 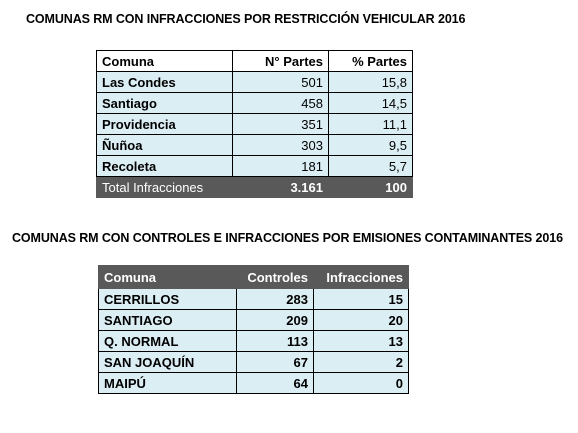 I want to click on cell-infracciones: 15, so click(x=361, y=299).